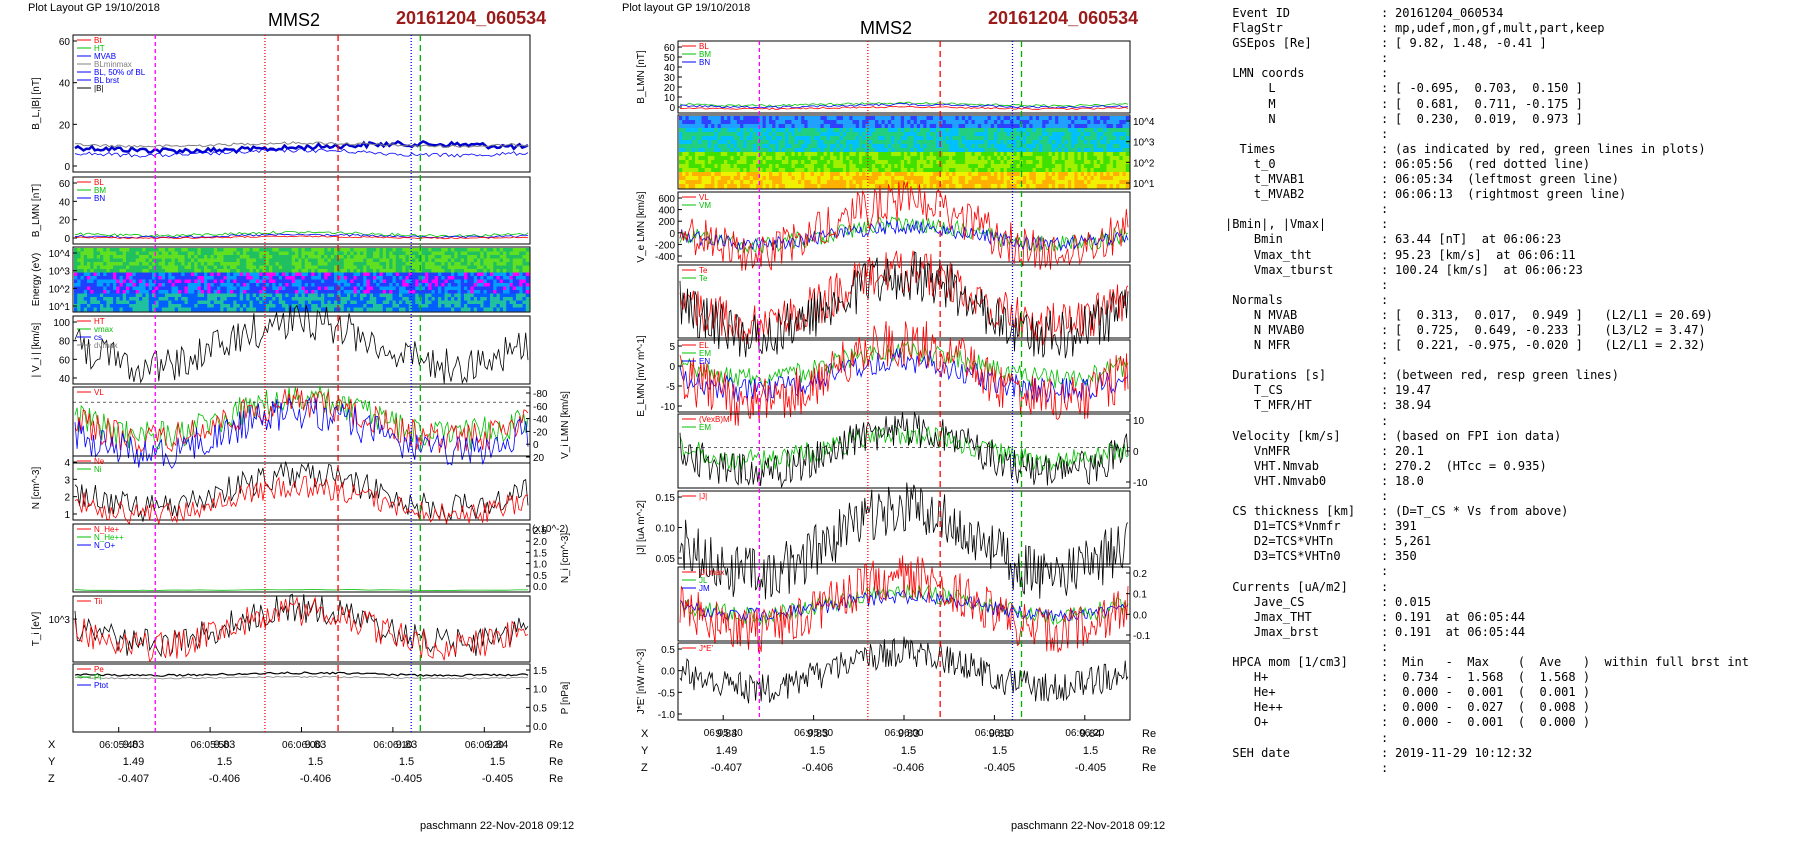 The width and height of the screenshot is (1804, 841). Describe the element at coordinates (101, 685) in the screenshot. I see `left-legend-entry: Ptot` at that location.